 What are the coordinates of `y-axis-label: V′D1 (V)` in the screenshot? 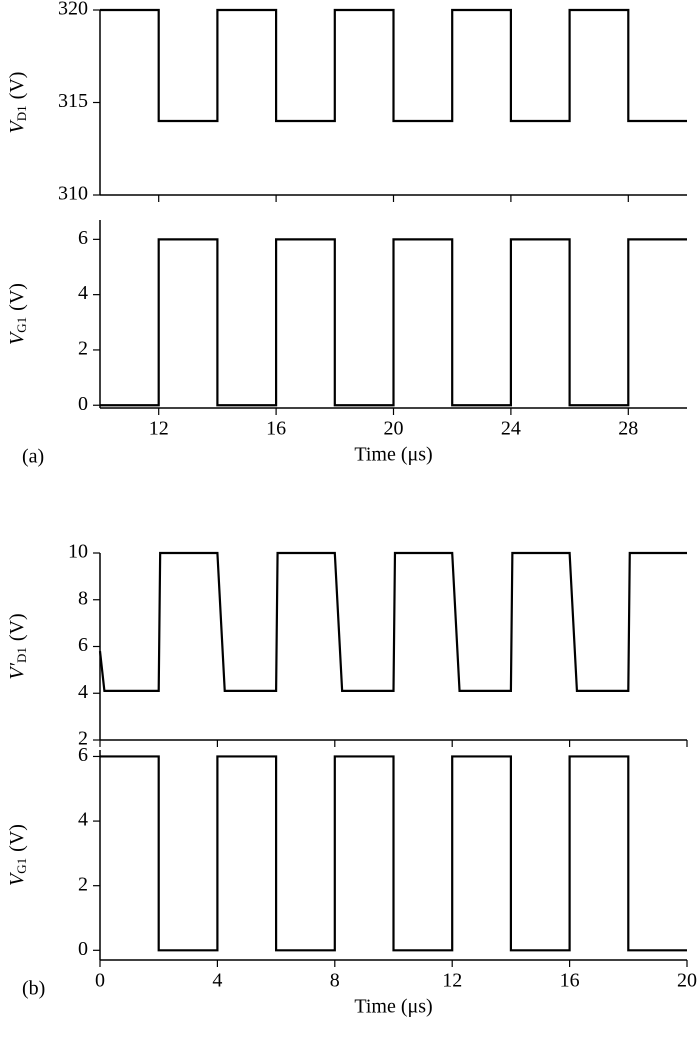 It's located at (17, 646).